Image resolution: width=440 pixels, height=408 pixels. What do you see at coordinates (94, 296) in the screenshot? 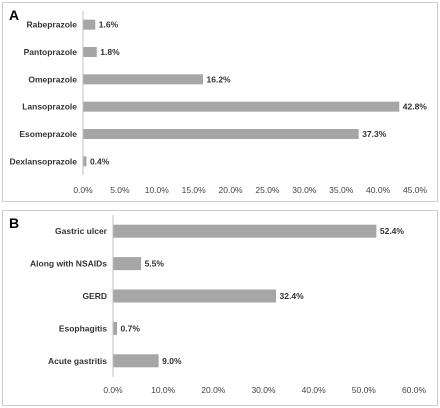
I see `category-label: GERD` at bounding box center [94, 296].